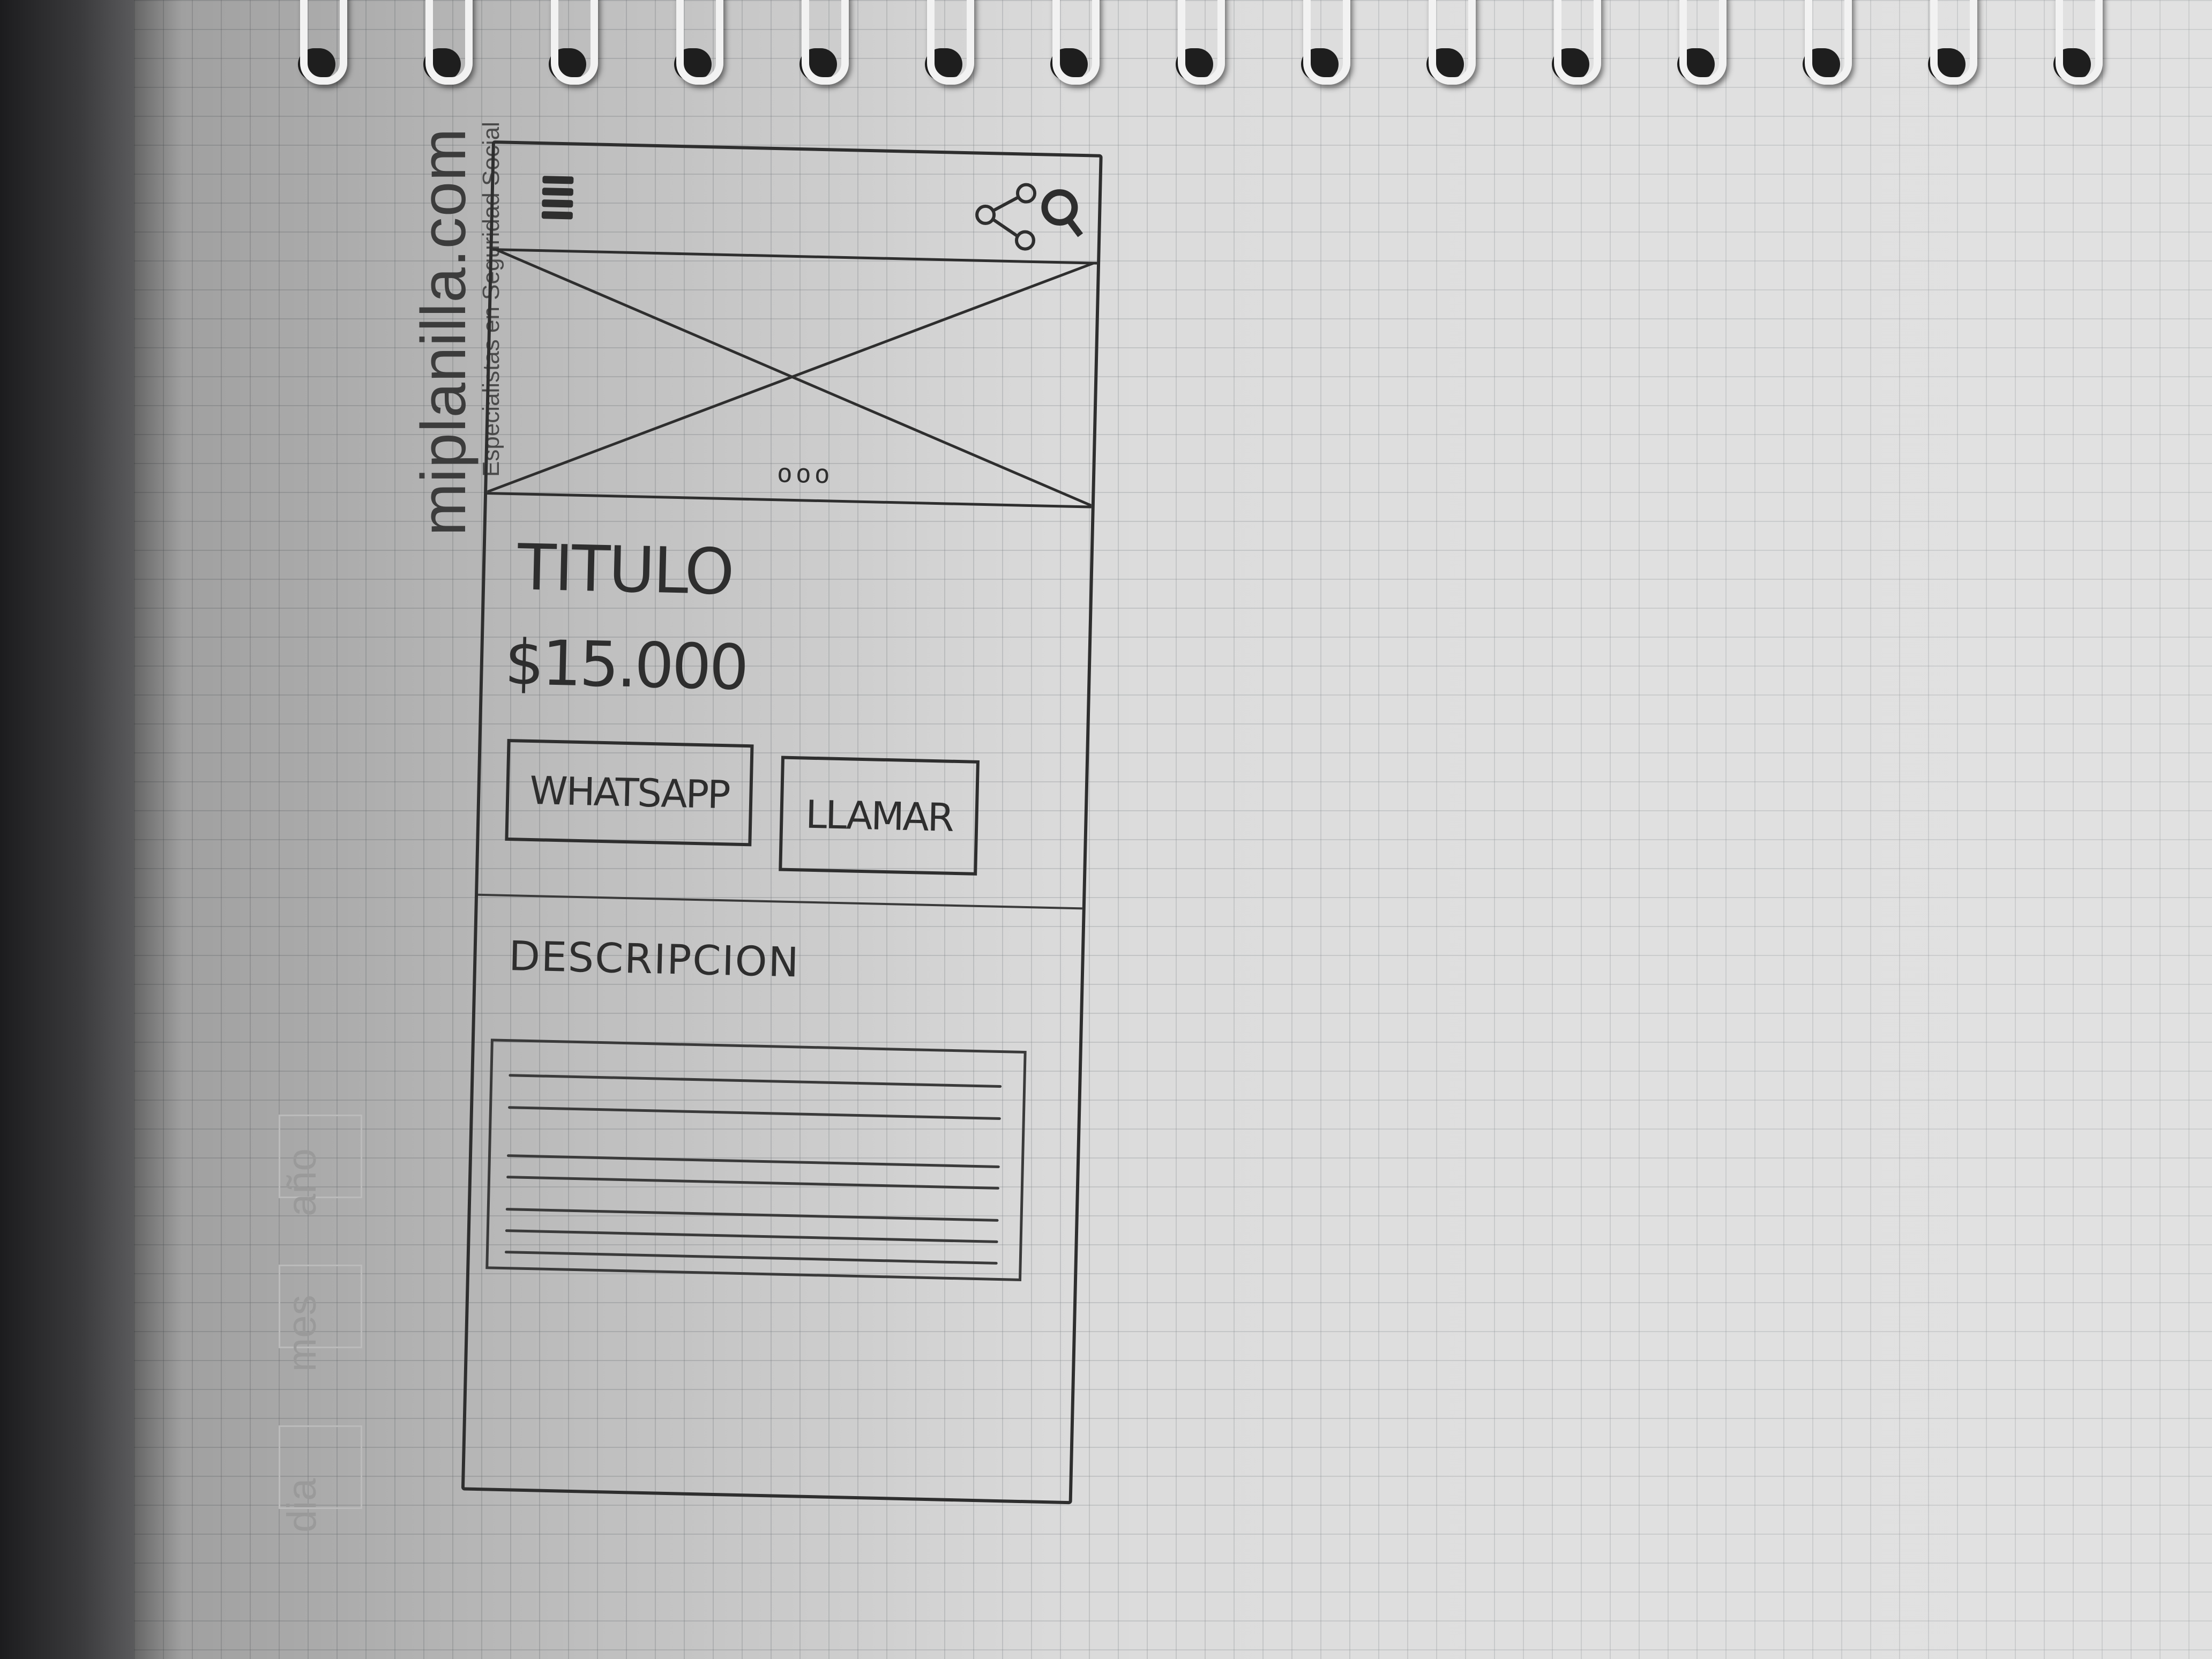 The height and width of the screenshot is (1659, 2212). Describe the element at coordinates (302, 1333) in the screenshot. I see `date-month-label: mes` at that location.